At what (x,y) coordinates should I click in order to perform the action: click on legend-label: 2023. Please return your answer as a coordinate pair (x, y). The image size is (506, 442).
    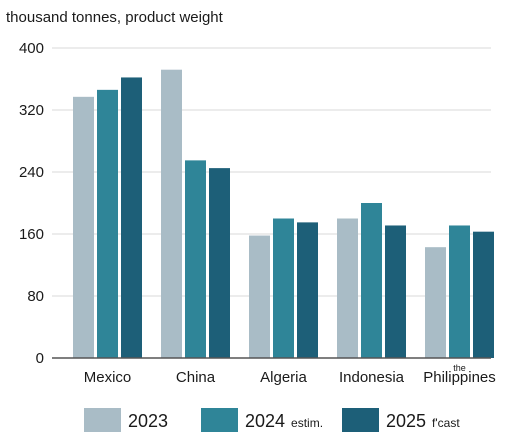
    Looking at the image, I should click on (148, 421).